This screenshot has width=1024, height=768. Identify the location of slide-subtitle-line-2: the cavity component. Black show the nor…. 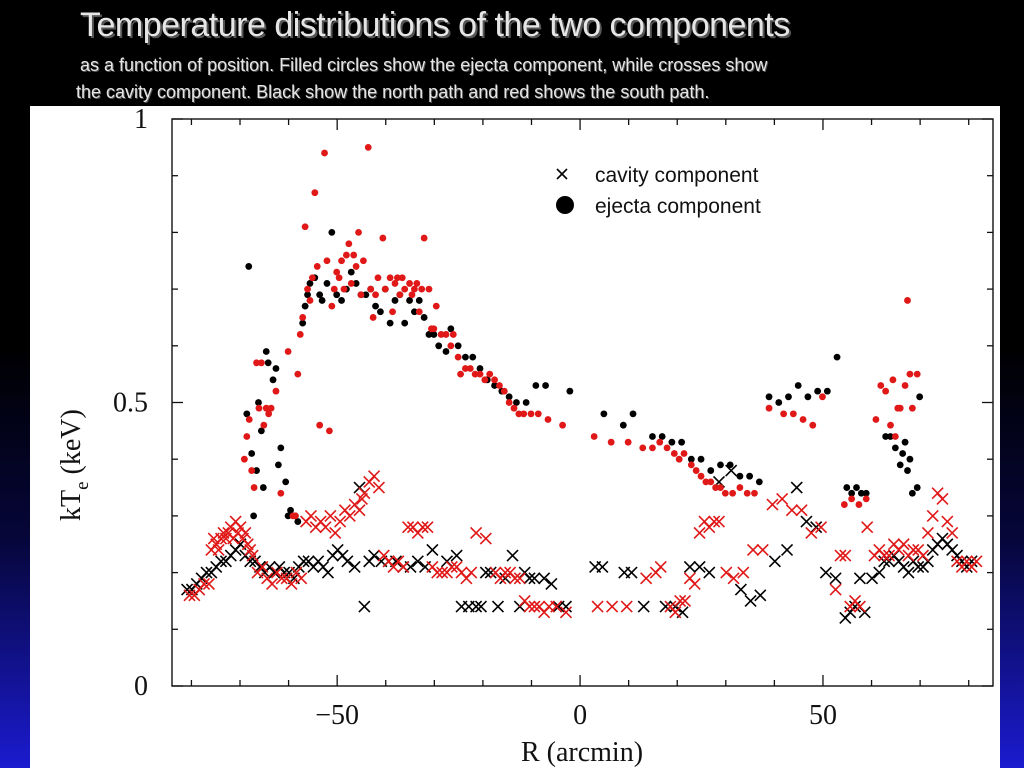
(393, 92).